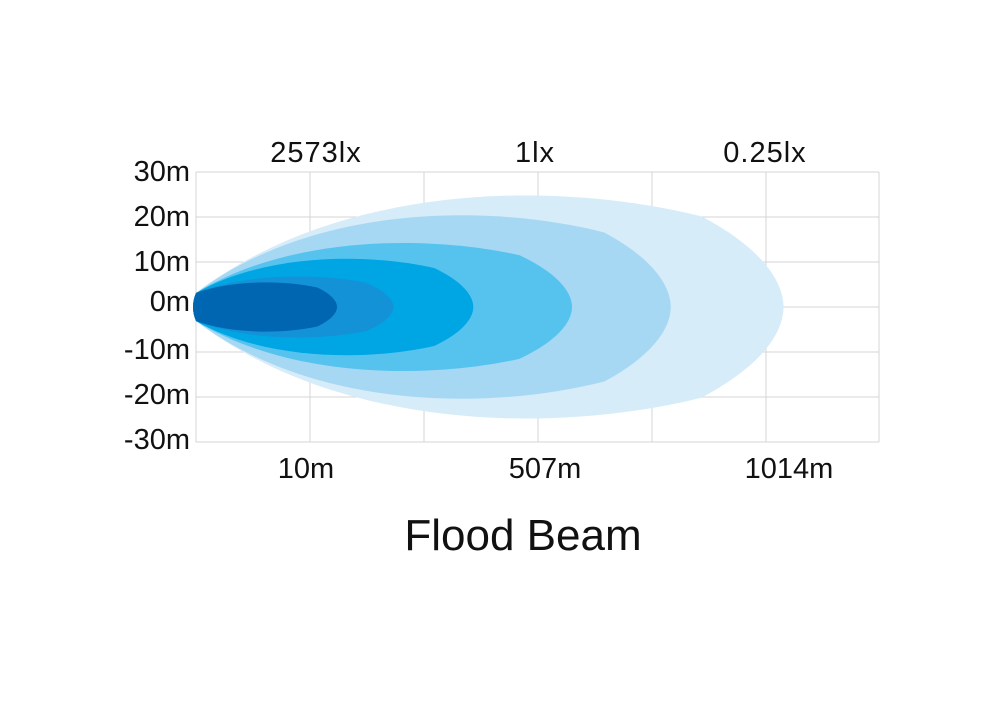  I want to click on y-tick-label: -20m, so click(157, 395).